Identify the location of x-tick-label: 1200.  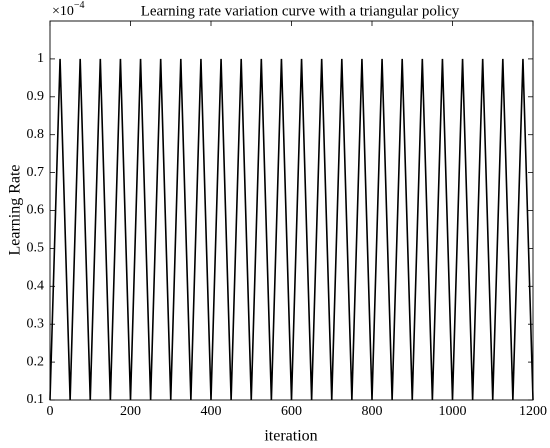
(533, 411).